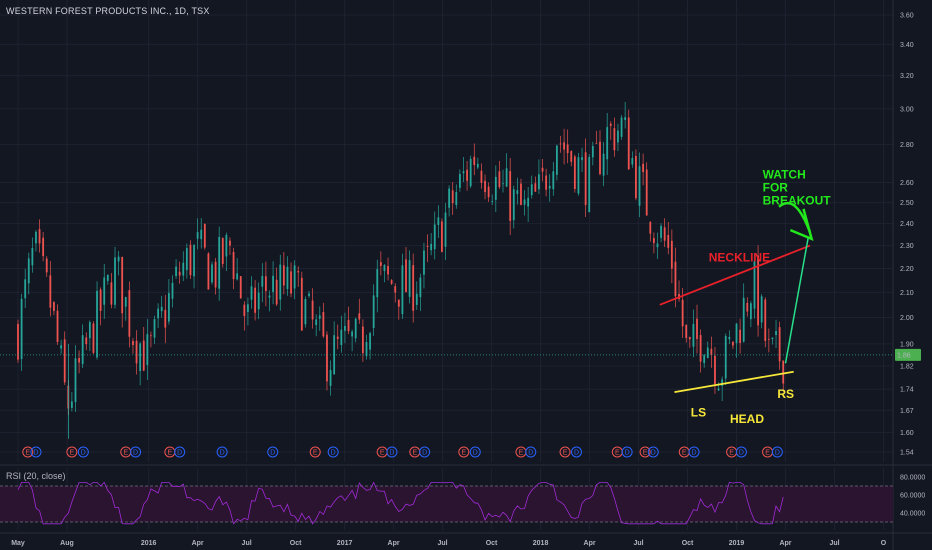 The height and width of the screenshot is (550, 932). Describe the element at coordinates (734, 382) in the screenshot. I see `support-line` at that location.